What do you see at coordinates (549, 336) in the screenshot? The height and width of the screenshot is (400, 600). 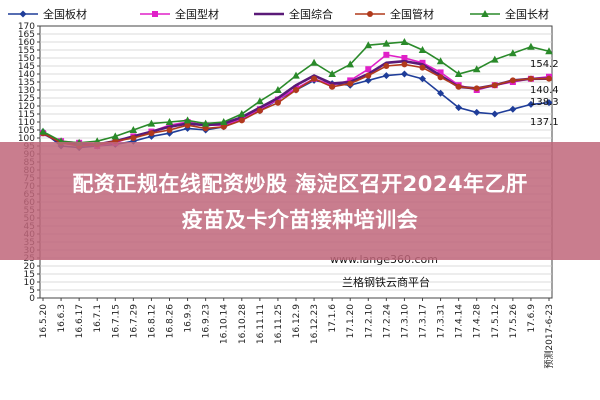 I see `x-tick-label: 预测2017-6-23` at bounding box center [549, 336].